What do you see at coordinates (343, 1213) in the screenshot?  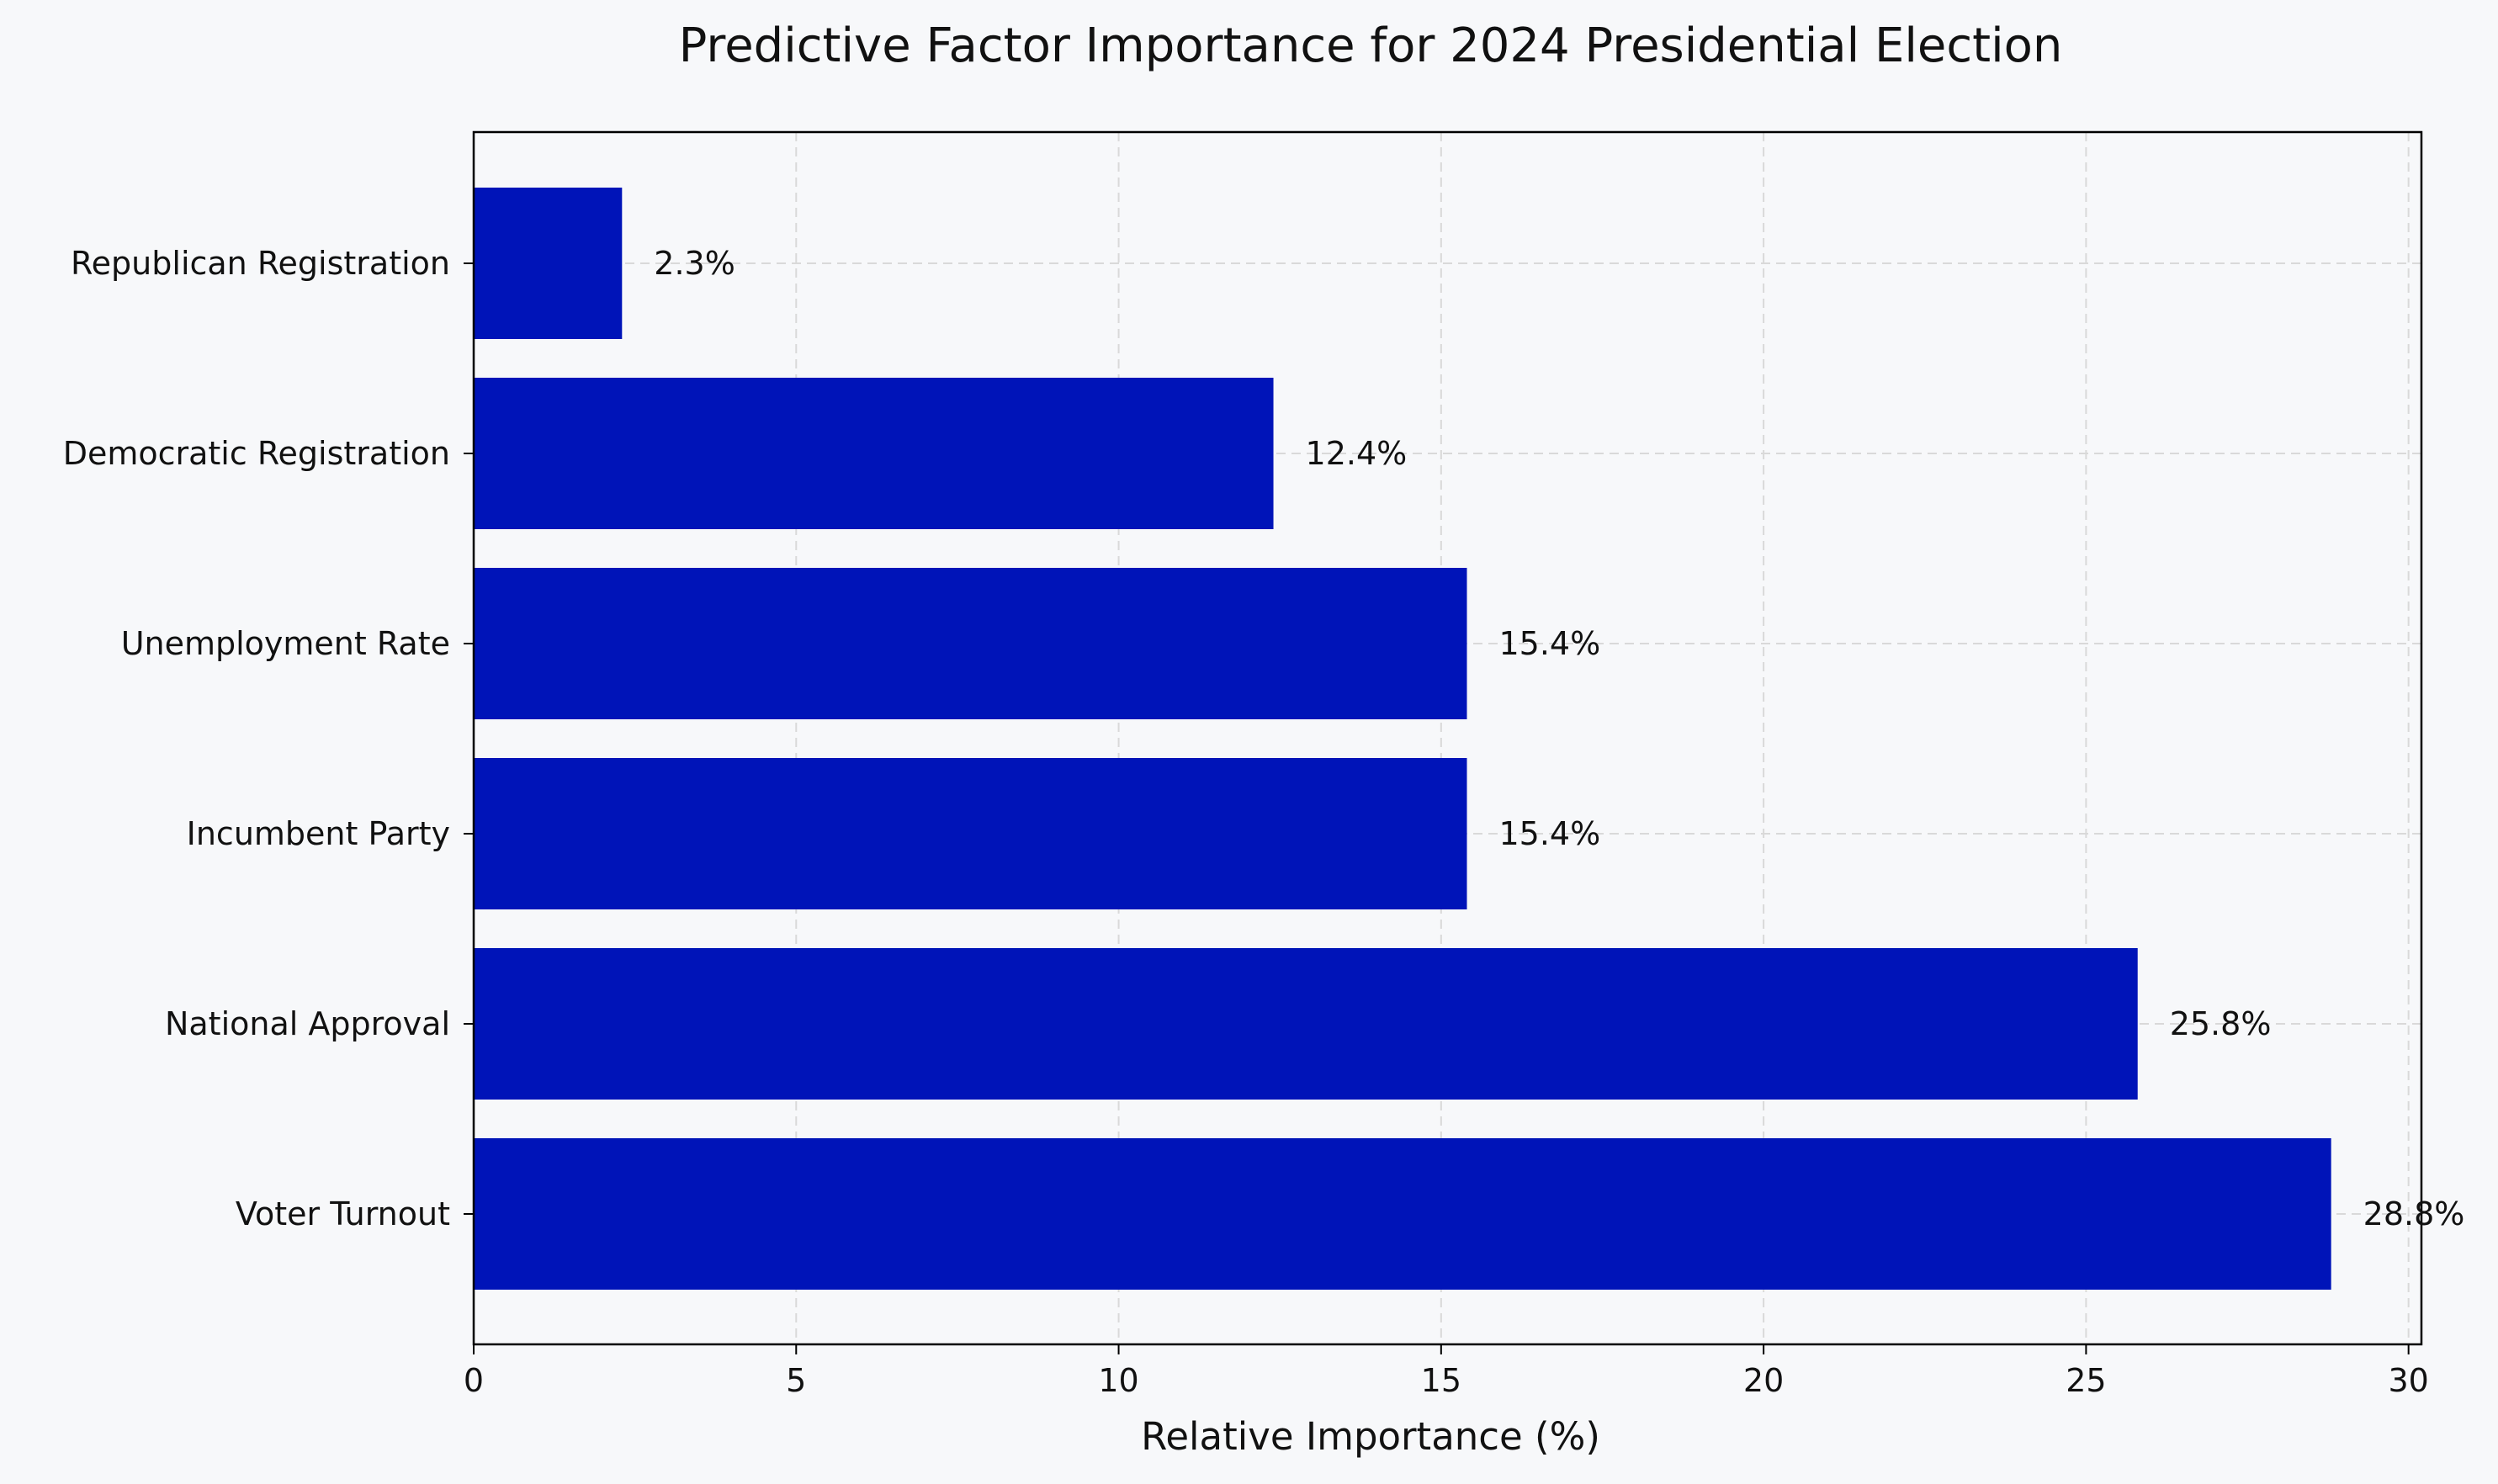 I see `y-tick-label: Voter Turnout` at bounding box center [343, 1213].